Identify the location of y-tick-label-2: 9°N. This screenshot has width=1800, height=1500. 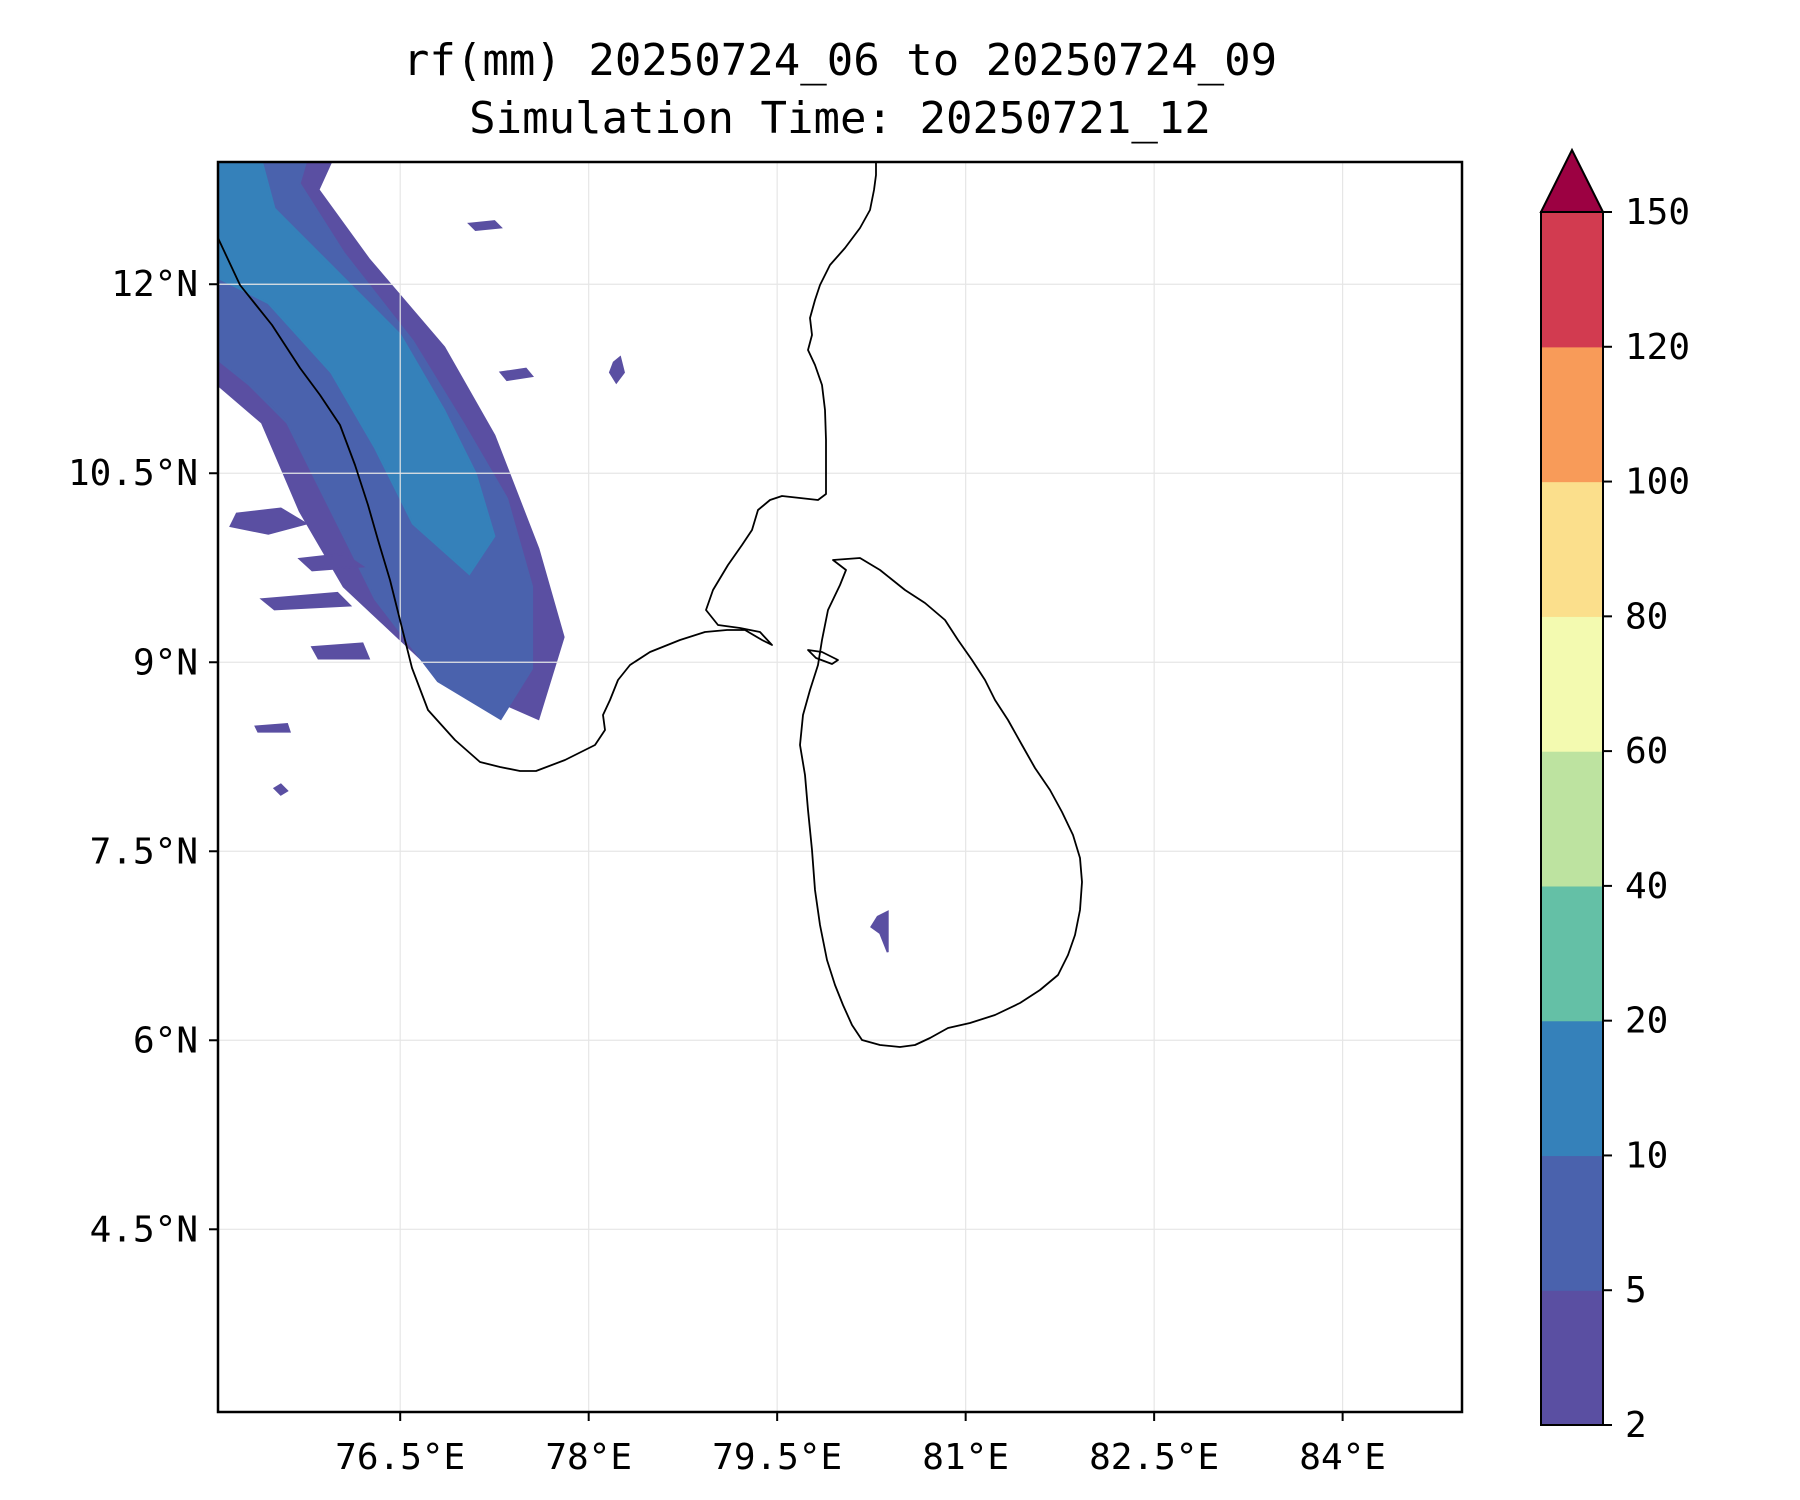
(165, 662).